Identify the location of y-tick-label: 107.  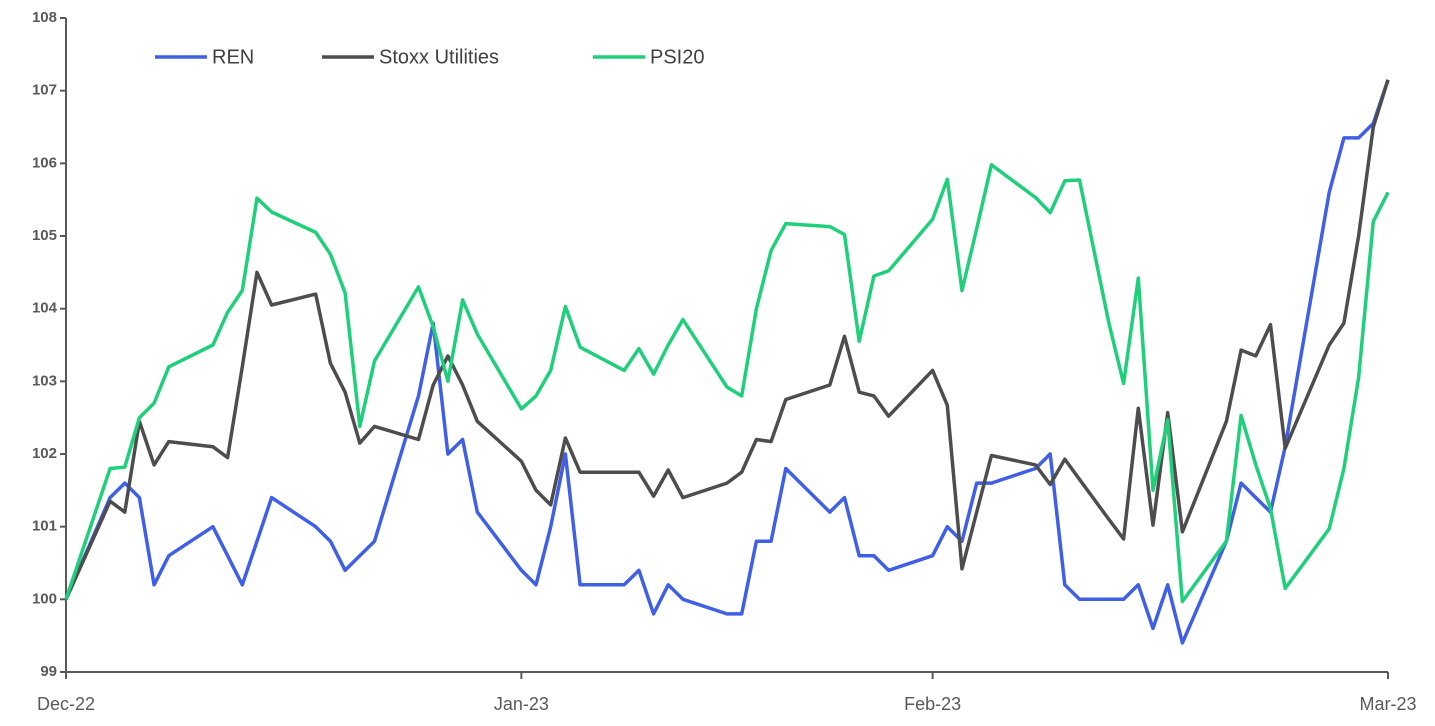
(44, 90).